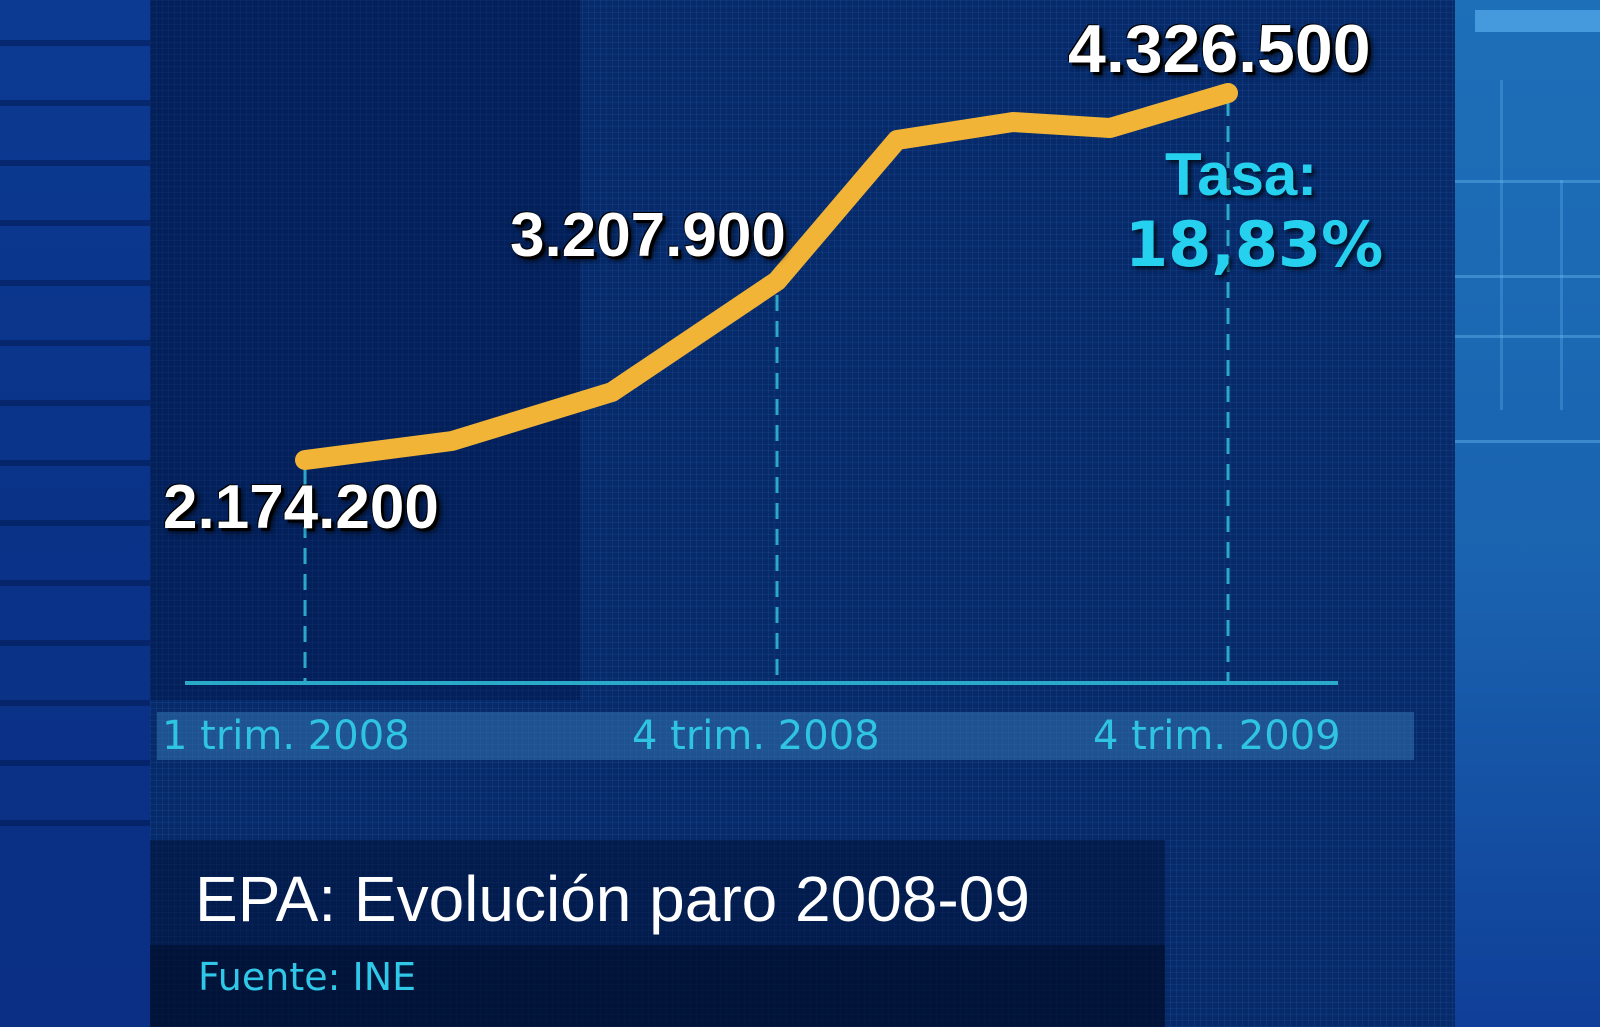  Describe the element at coordinates (286, 736) in the screenshot. I see `x-label-q1-2008: 1 trim. 2008` at that location.